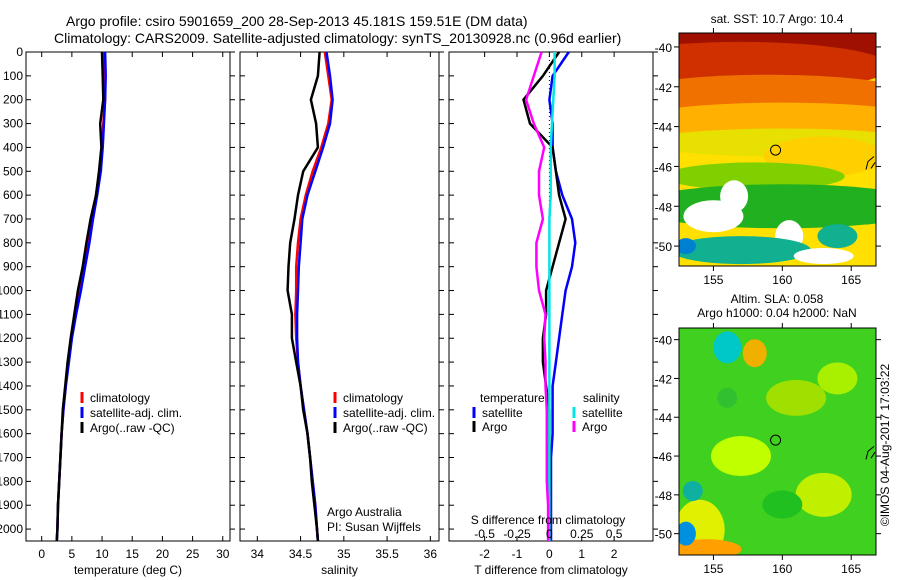  I want to click on sla-map-ytick-label: -48, so click(664, 496).